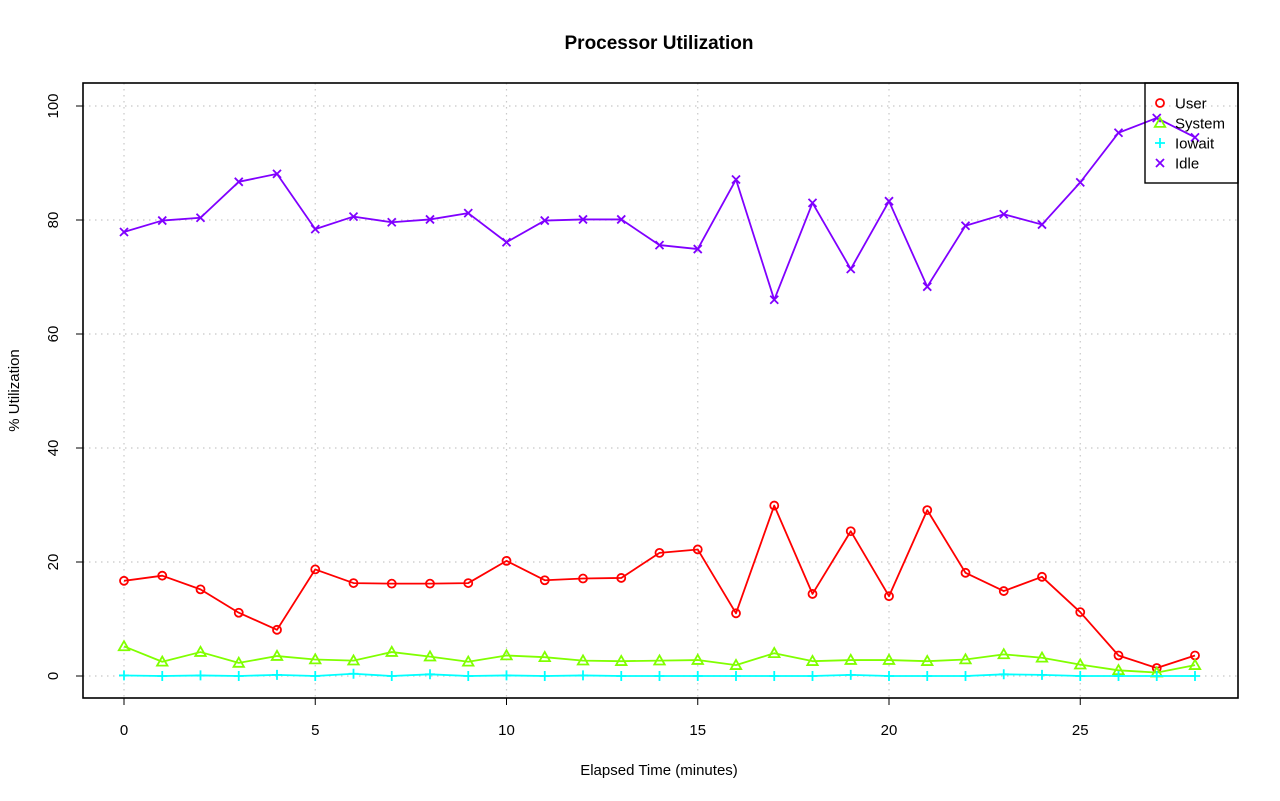  Describe the element at coordinates (659, 770) in the screenshot. I see `x-axis-label: Elapsed Time (minutes)` at that location.